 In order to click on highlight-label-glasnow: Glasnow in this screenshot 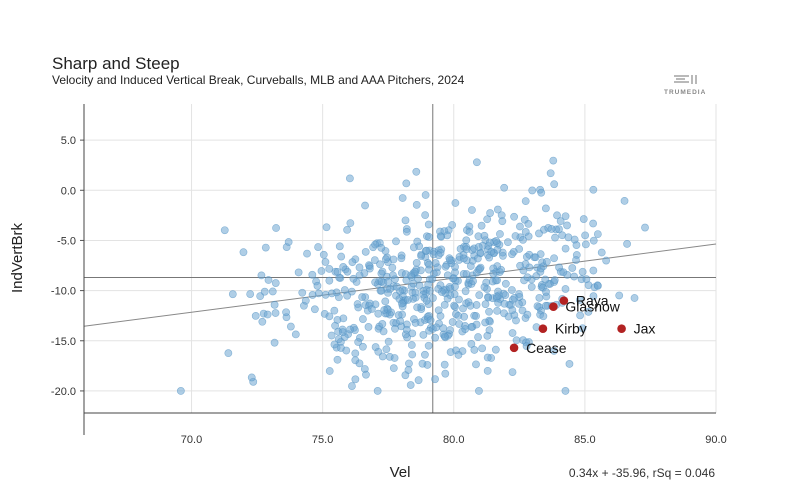, I will do `click(592, 307)`.